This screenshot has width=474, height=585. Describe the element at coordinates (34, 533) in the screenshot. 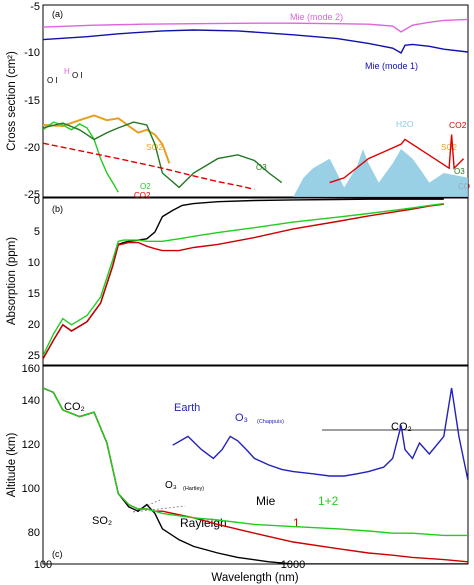

I see `c-ytick-label: 80` at that location.